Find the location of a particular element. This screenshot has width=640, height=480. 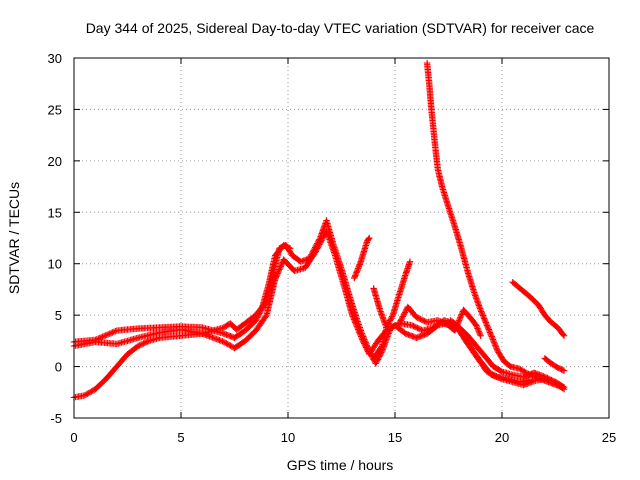

y-tick-label: 0 is located at coordinates (58, 367).